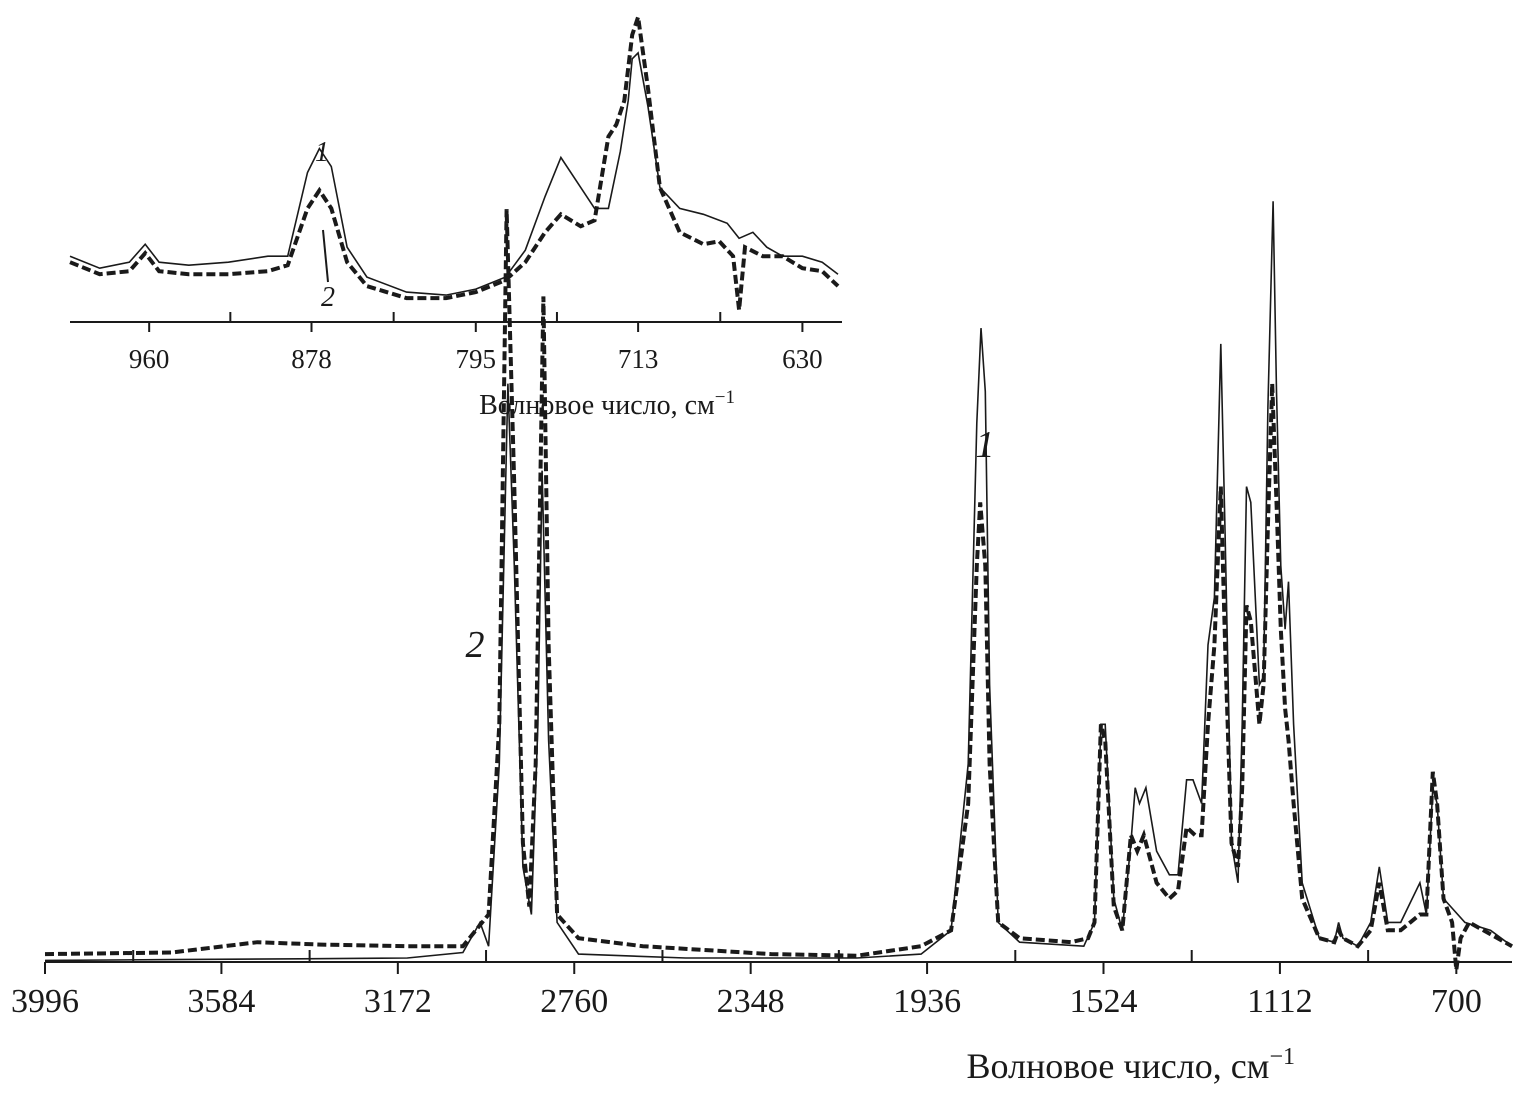 The width and height of the screenshot is (1526, 1093). I want to click on main-x-tick-label: 1936, so click(927, 1001).